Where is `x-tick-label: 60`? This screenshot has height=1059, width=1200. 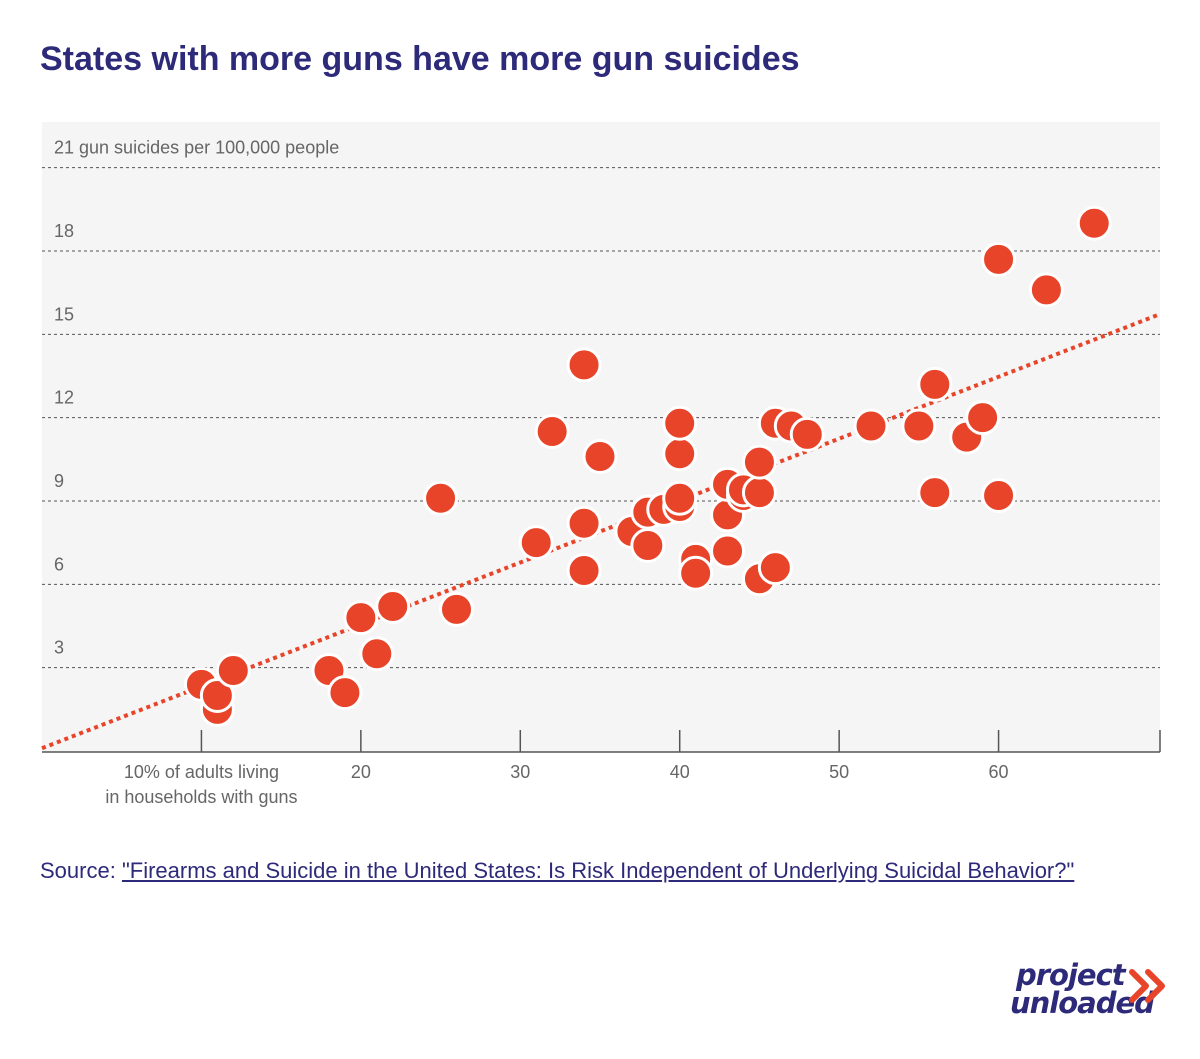
x-tick-label: 60 is located at coordinates (999, 772).